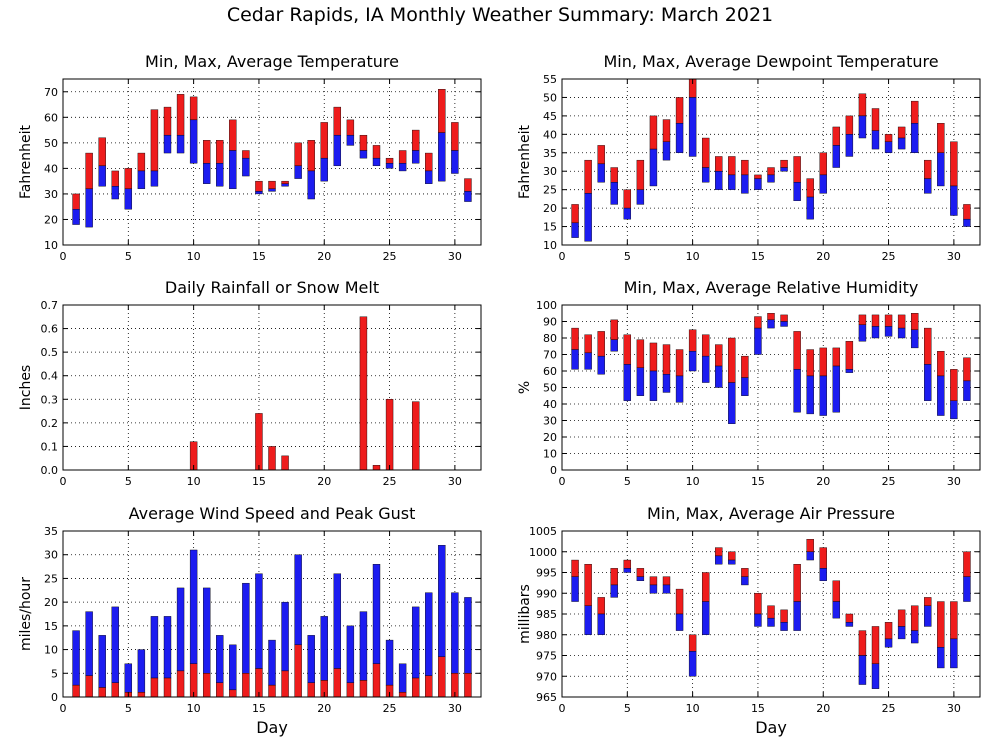  I want to click on y-tick-label: 965, so click(546, 697).